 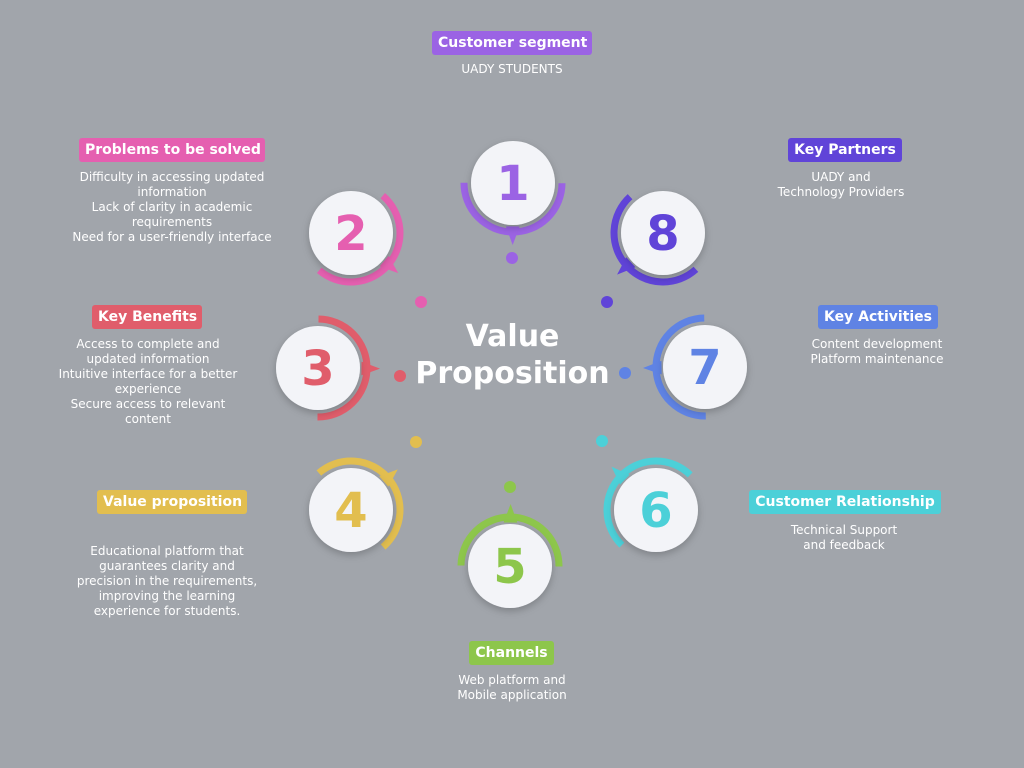 What do you see at coordinates (167, 611) in the screenshot?
I see `segment-4-description-line: experience for students.` at bounding box center [167, 611].